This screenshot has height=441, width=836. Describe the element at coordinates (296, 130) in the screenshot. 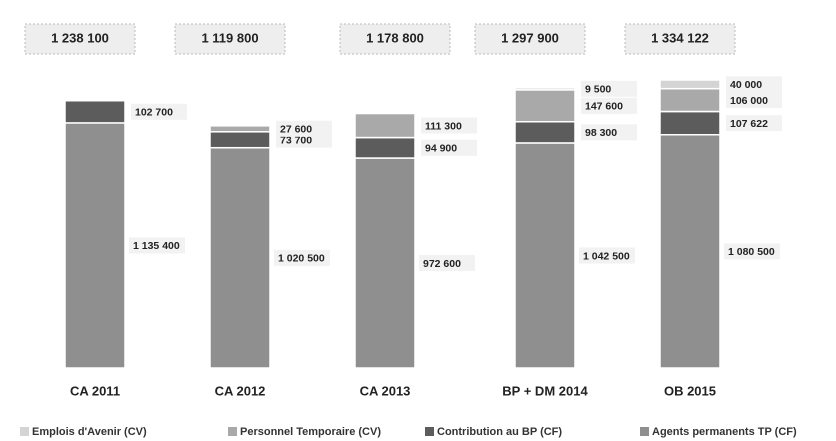

I see `value-label: 27 600` at that location.